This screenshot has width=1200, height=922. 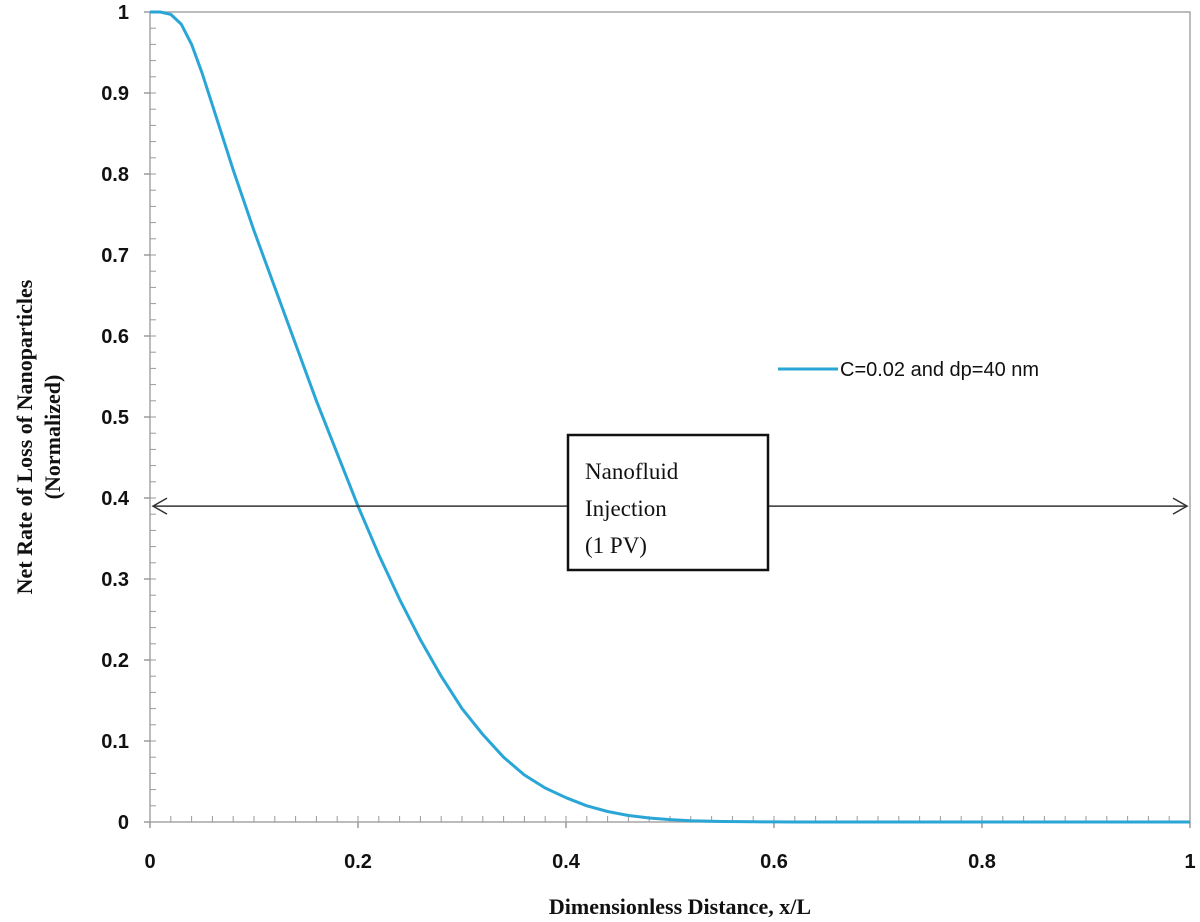 I want to click on y-tick-label: 0.2, so click(x=115, y=661).